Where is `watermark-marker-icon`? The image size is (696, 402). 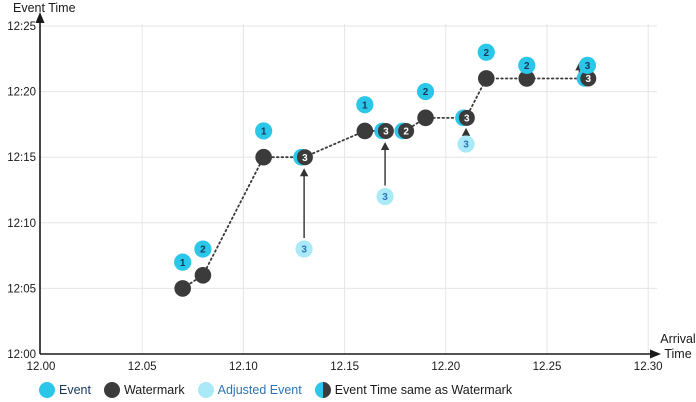 watermark-marker-icon is located at coordinates (111, 390).